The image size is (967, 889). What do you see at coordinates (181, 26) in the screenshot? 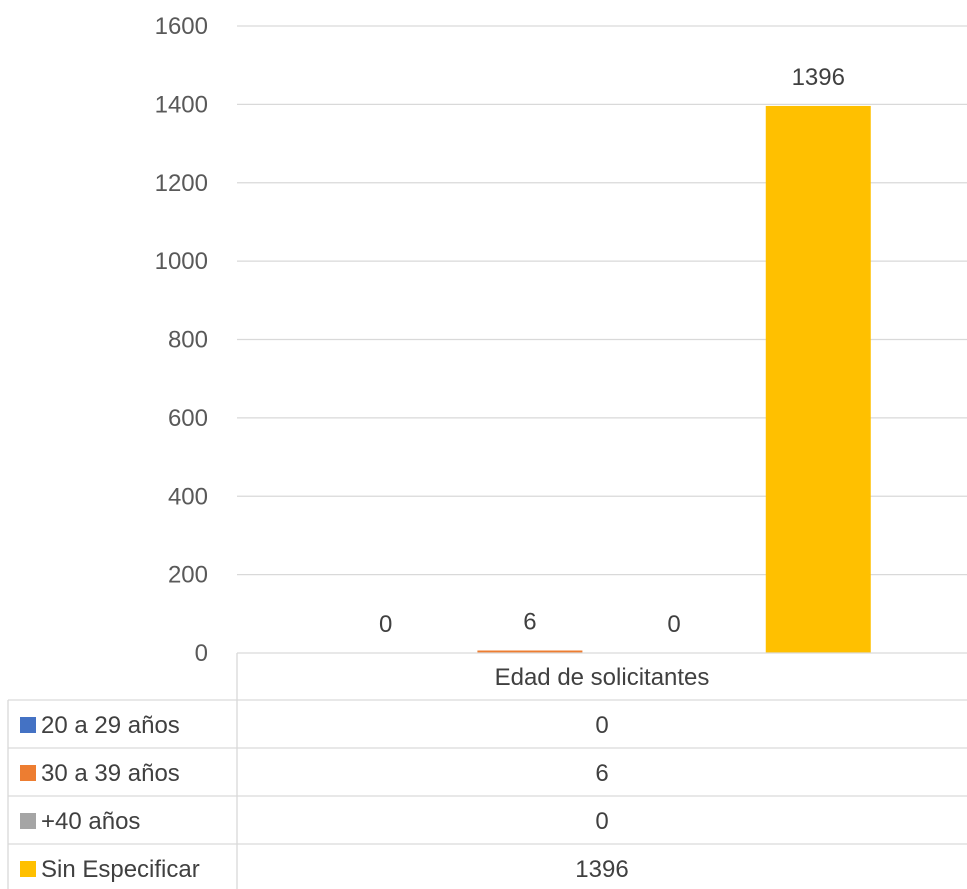
I see `y-tick-label: 1600` at bounding box center [181, 26].